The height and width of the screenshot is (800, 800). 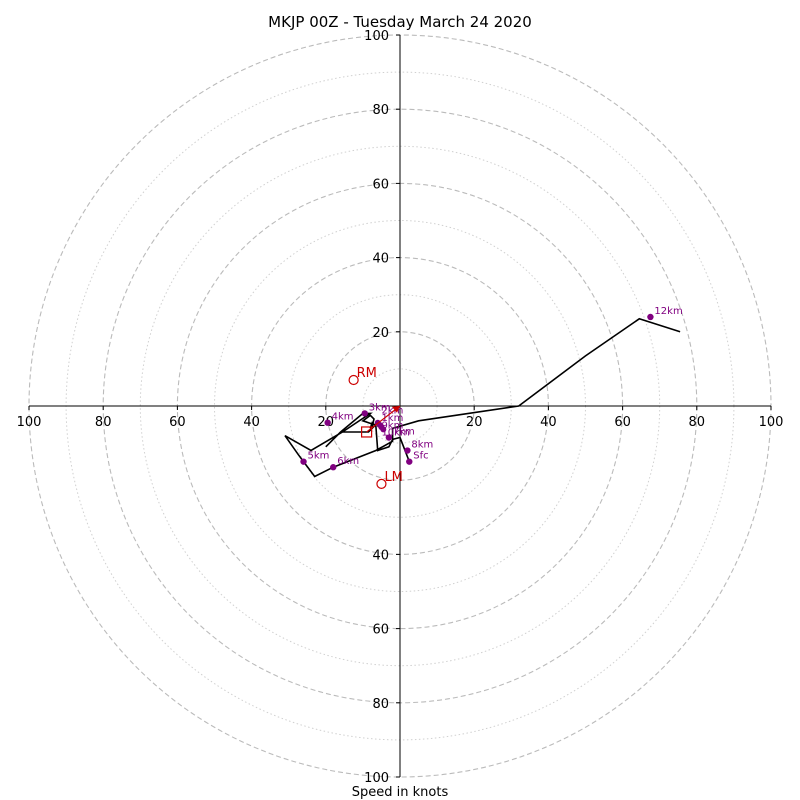 What do you see at coordinates (400, 22) in the screenshot?
I see `chart-title: MKJP 00Z - Tuesday March 24 2020` at bounding box center [400, 22].